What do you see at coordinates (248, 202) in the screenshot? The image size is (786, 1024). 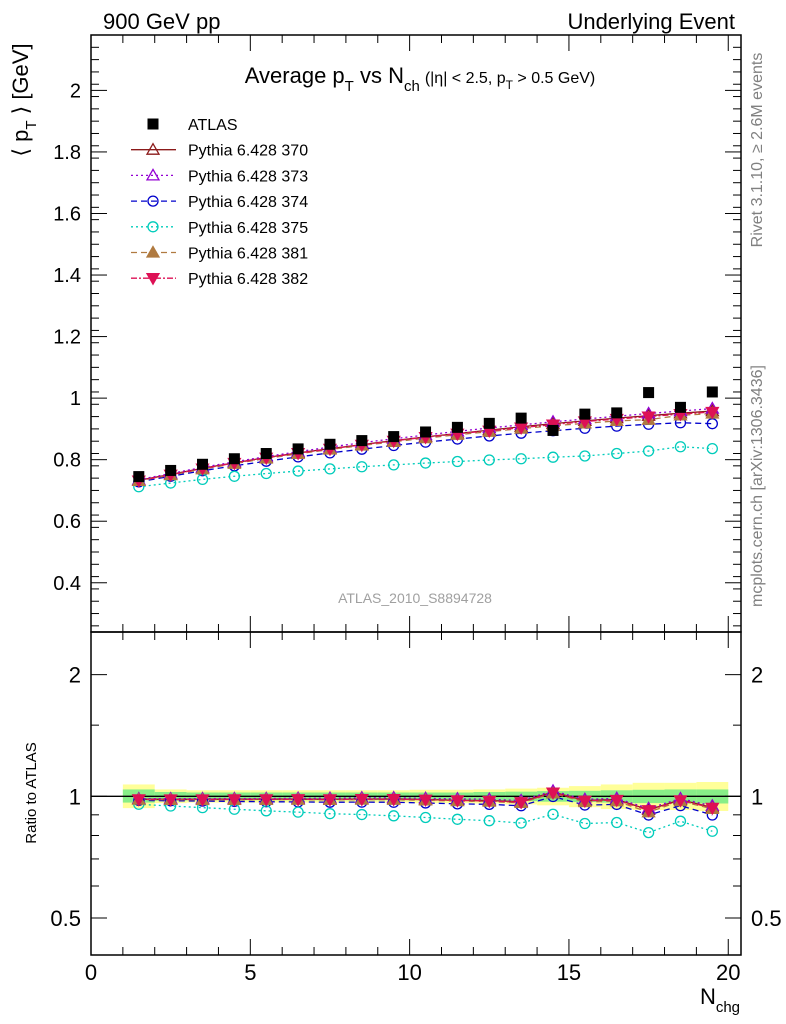 I see `legend-label-2: Pythia 6.428 374` at bounding box center [248, 202].